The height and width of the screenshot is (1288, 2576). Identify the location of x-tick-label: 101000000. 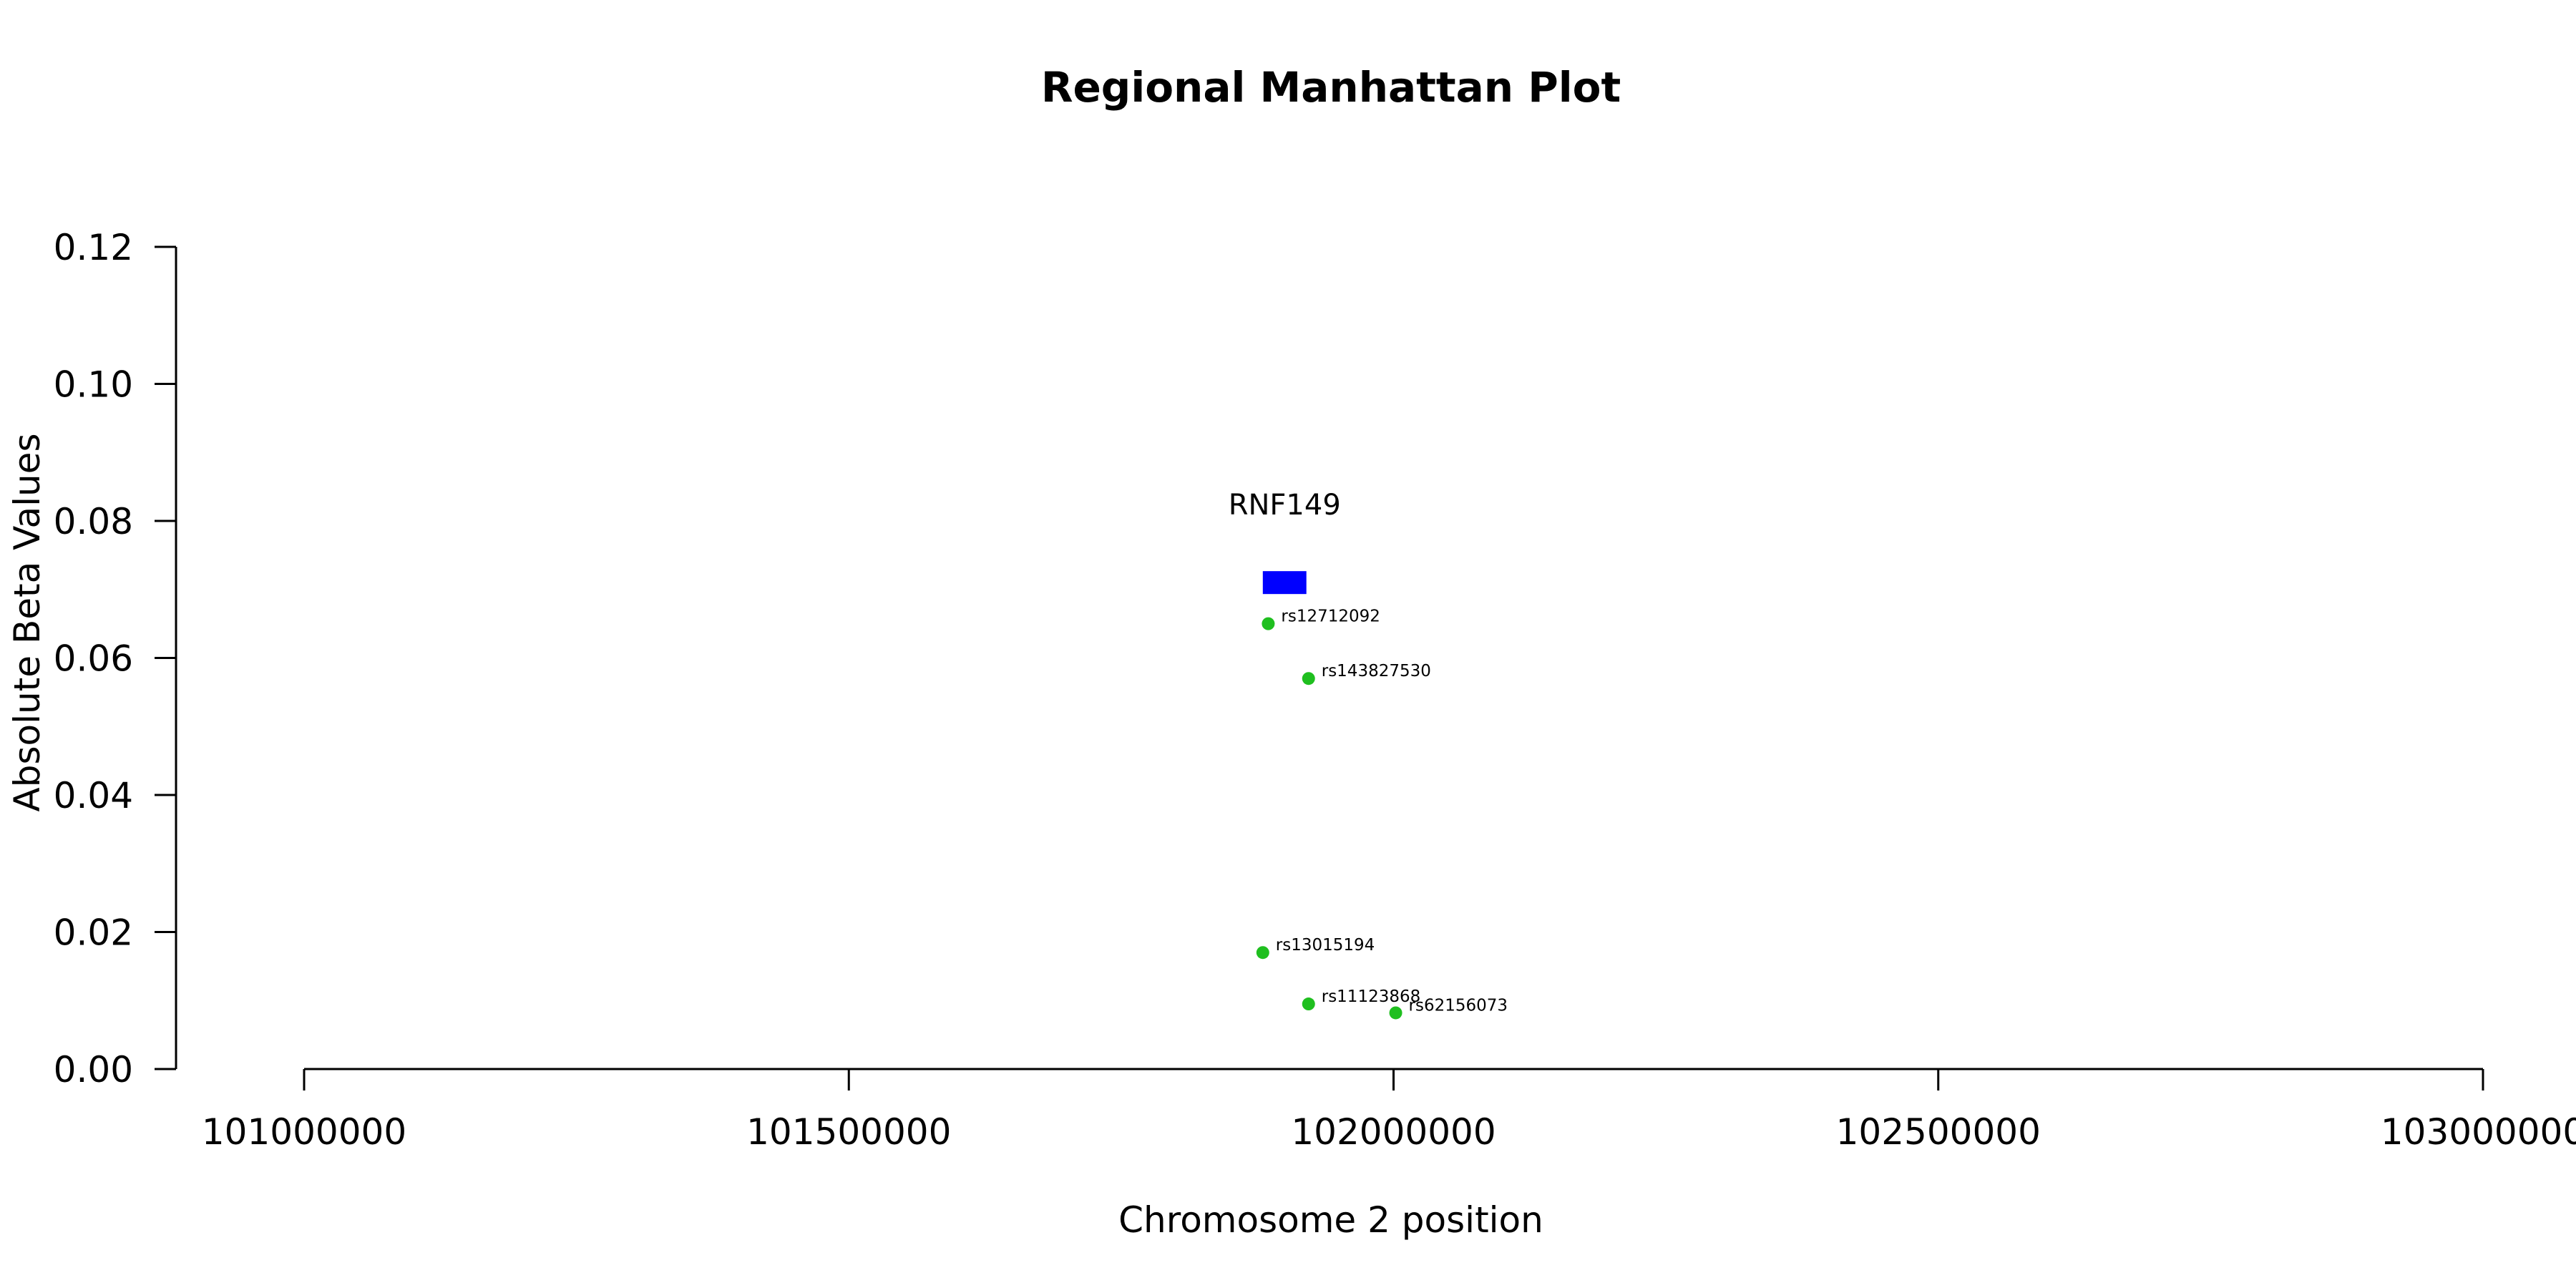
(304, 1132).